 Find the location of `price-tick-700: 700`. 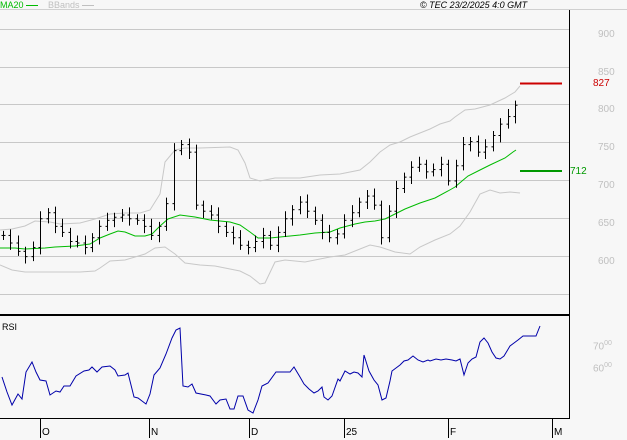

price-tick-700: 700 is located at coordinates (606, 185).